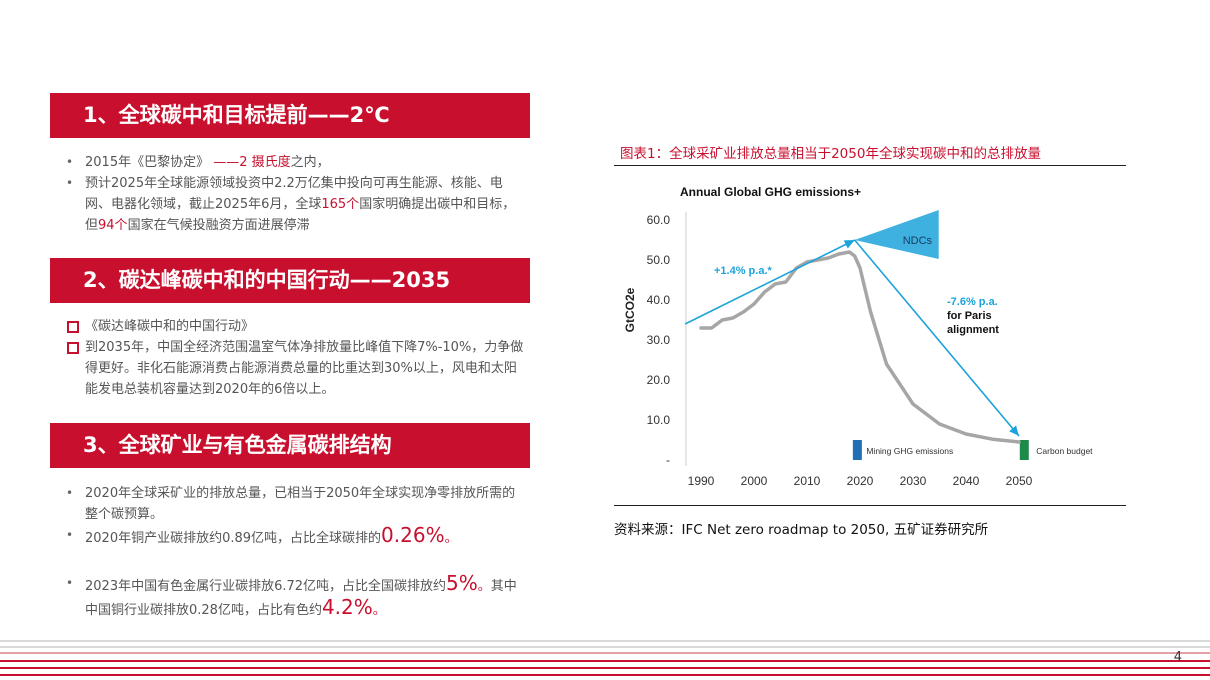  I want to click on list-item: 2015年《巴黎协定》 ——2 摄氏度之内，, so click(297, 162).